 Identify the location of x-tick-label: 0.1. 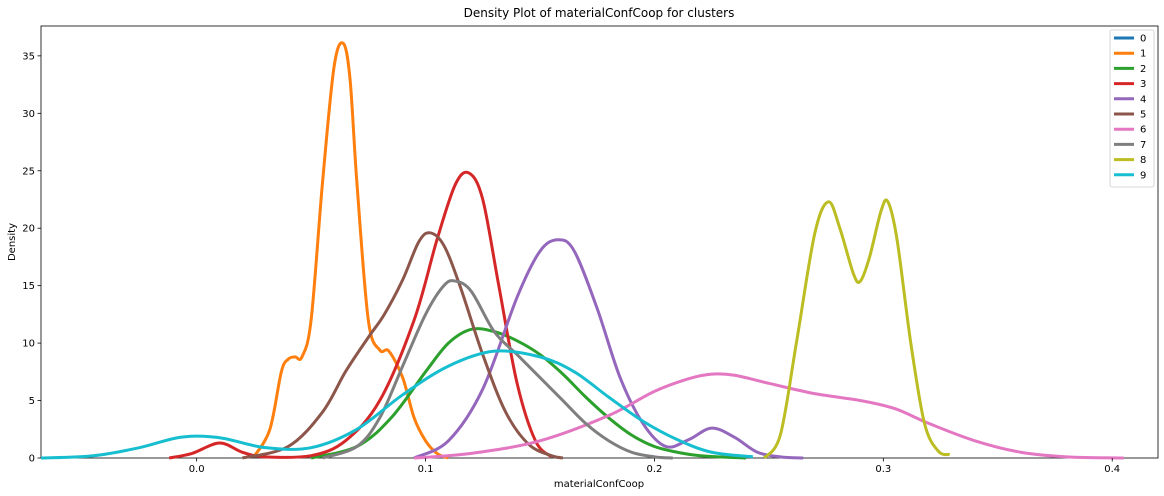
(426, 469).